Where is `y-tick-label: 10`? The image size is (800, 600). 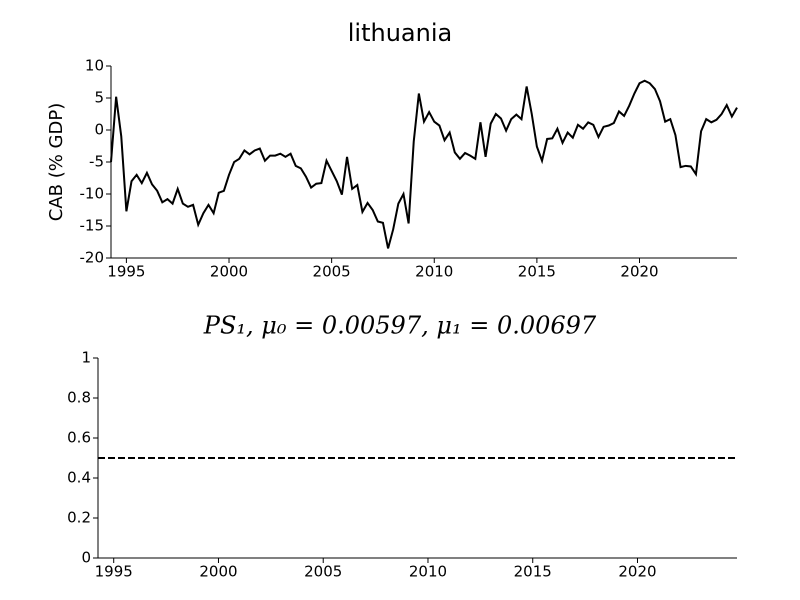
y-tick-label: 10 is located at coordinates (94, 66).